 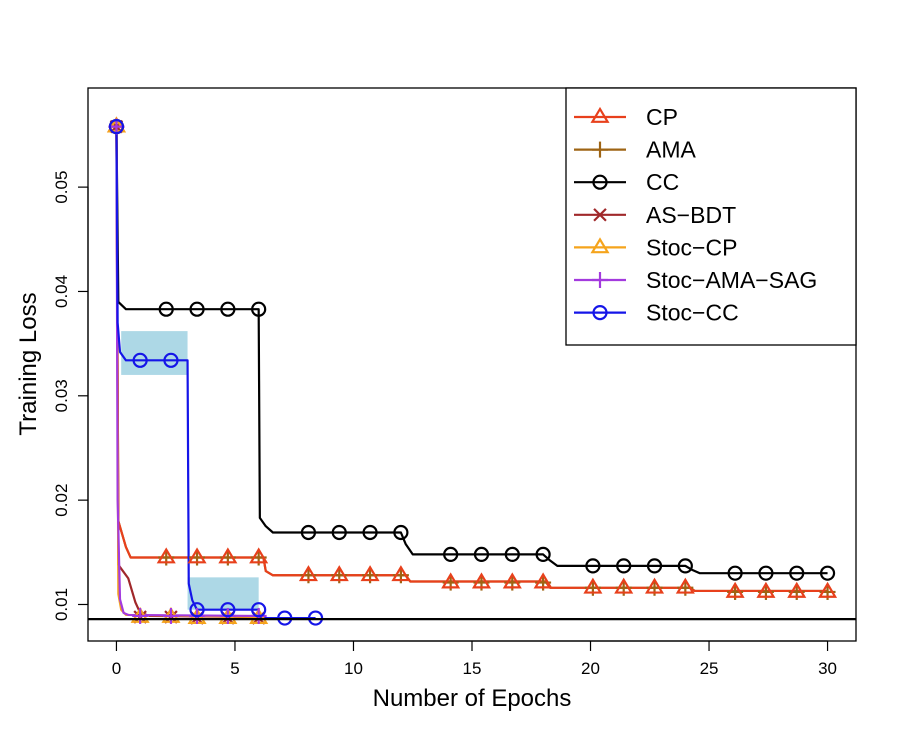 I want to click on legend-label: Stoc−CC, so click(x=692, y=313).